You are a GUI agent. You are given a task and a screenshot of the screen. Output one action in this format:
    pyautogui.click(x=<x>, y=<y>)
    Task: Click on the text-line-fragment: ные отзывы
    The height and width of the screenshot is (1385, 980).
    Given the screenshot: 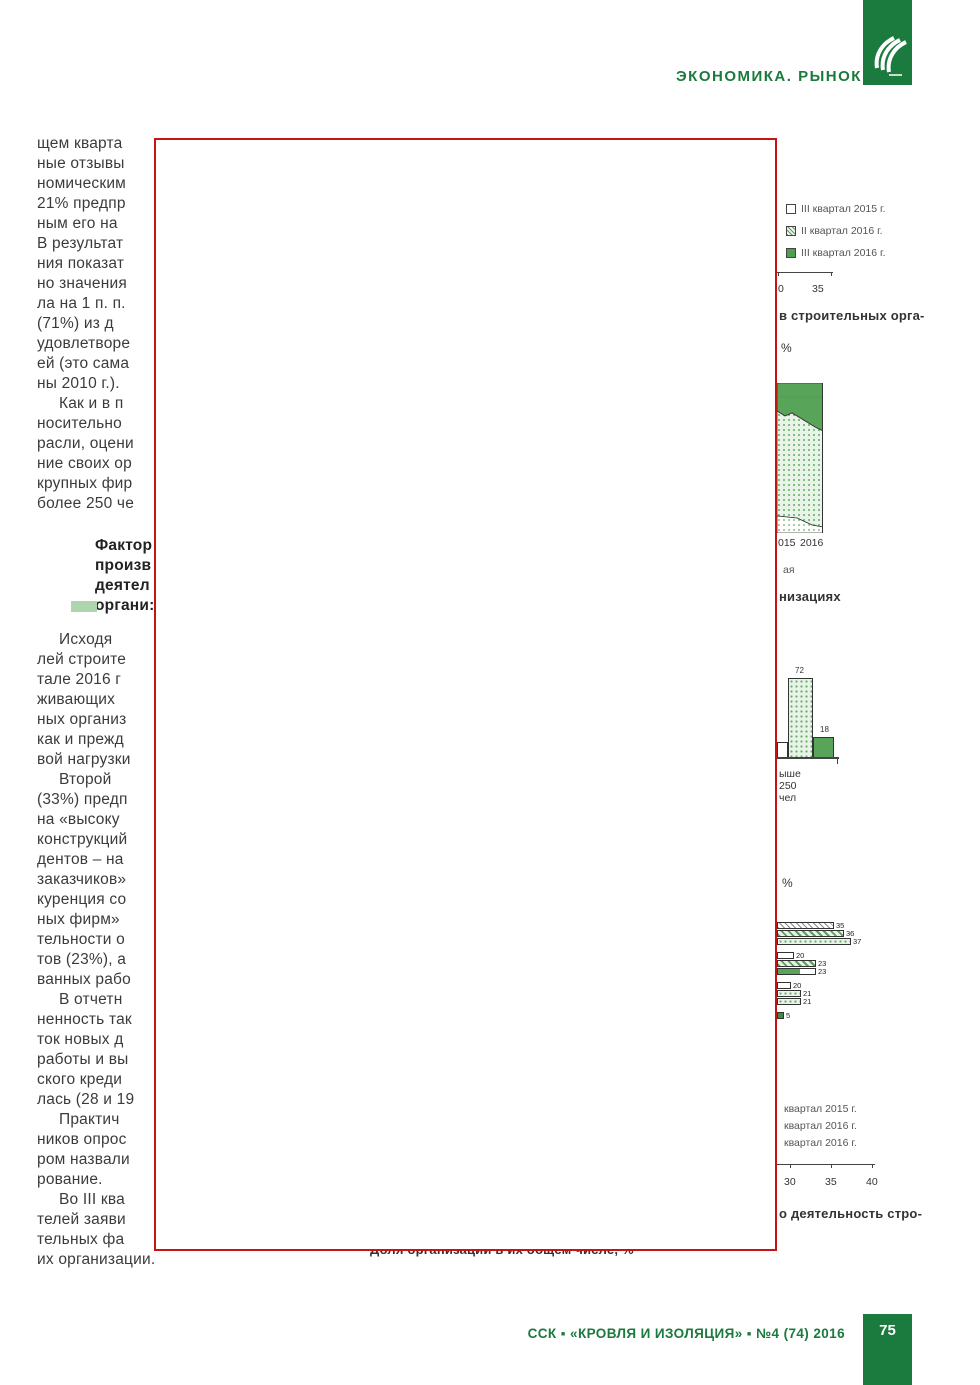 What is the action you would take?
    pyautogui.click(x=81, y=163)
    